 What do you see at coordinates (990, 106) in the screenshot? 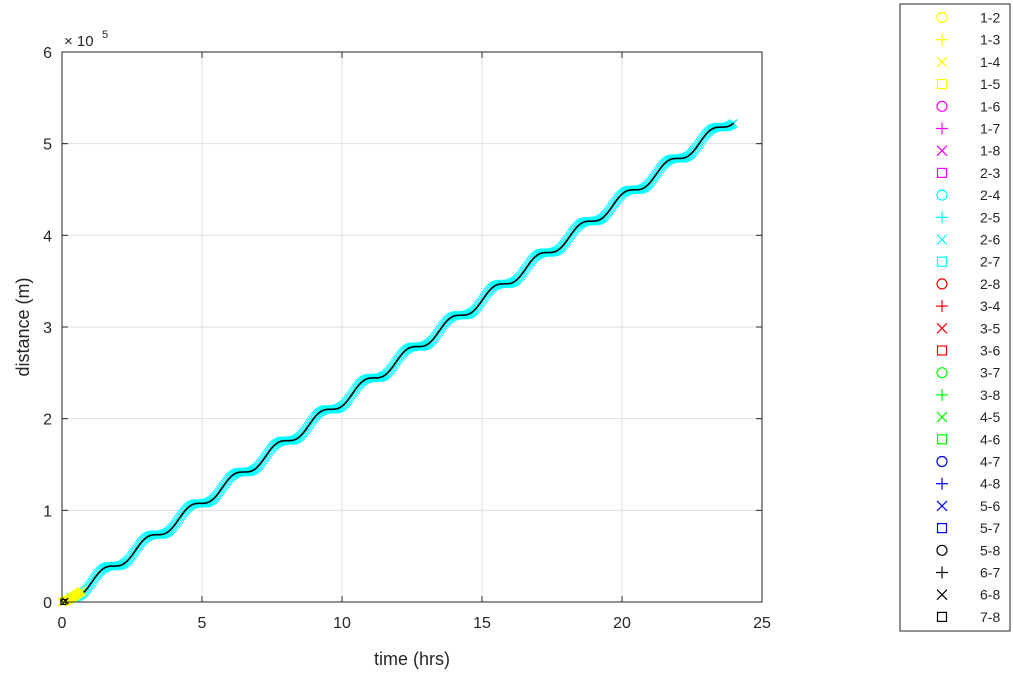
I see `legend-label: 1-6` at bounding box center [990, 106].